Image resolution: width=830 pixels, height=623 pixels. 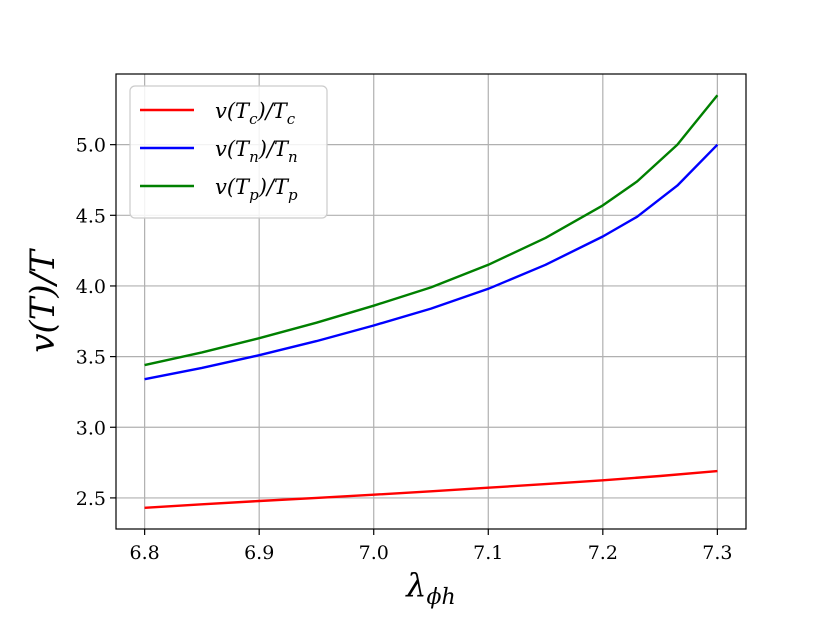 I want to click on y-tick-label: 3.0, so click(x=91, y=428).